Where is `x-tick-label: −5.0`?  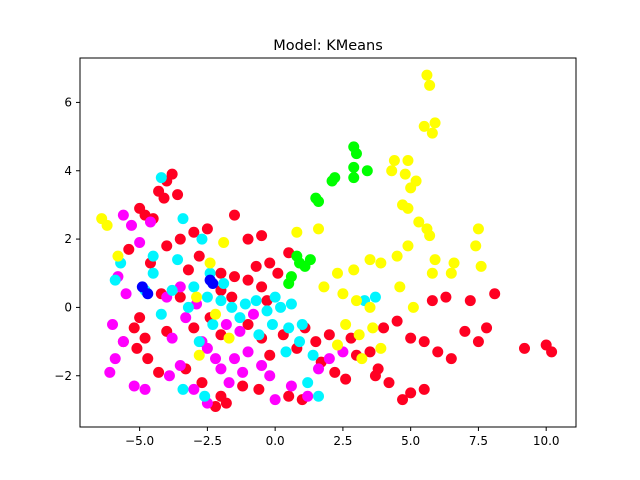 x-tick-label: −5.0 is located at coordinates (139, 441).